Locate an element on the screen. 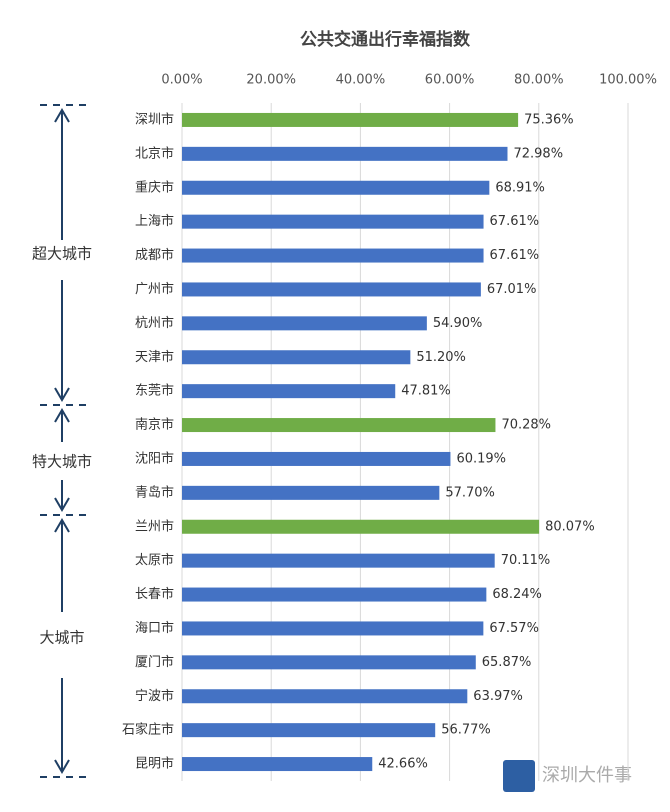  y-tick-label: 沈阳市 is located at coordinates (154, 458).